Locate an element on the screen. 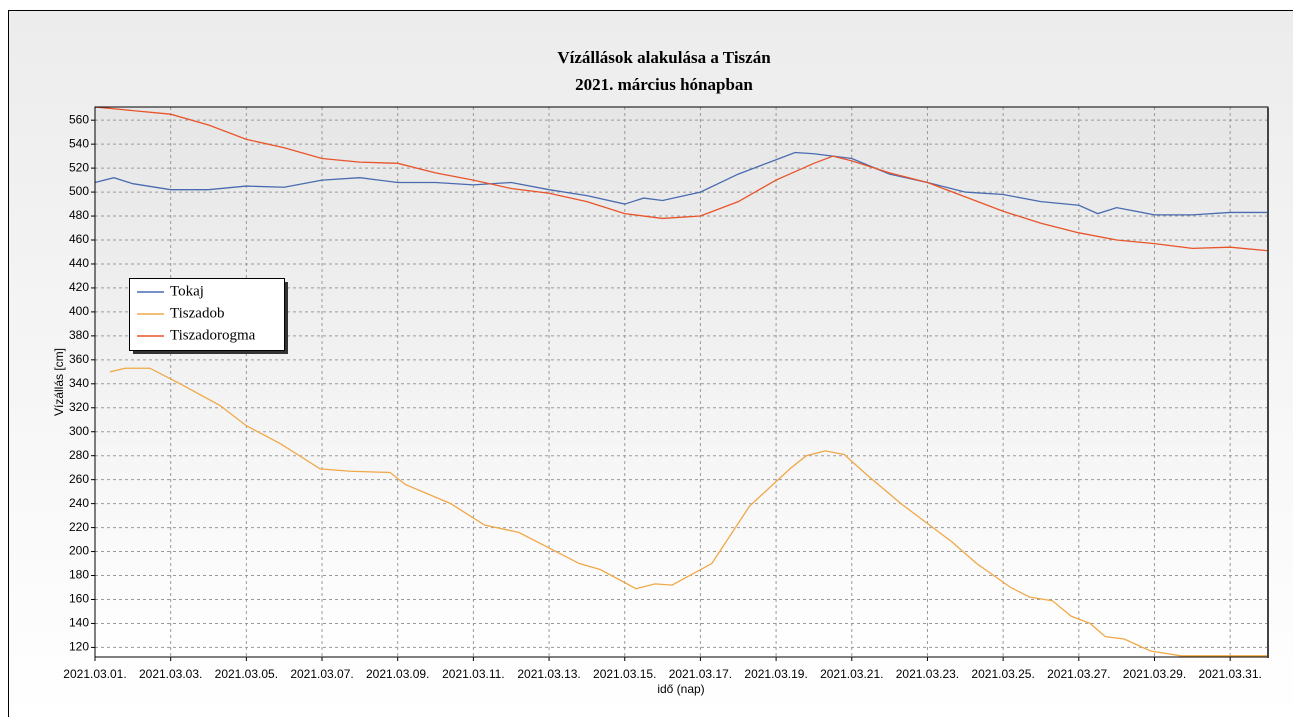 The width and height of the screenshot is (1293, 717). x-tick-label: 2021.03.13. is located at coordinates (548, 674).